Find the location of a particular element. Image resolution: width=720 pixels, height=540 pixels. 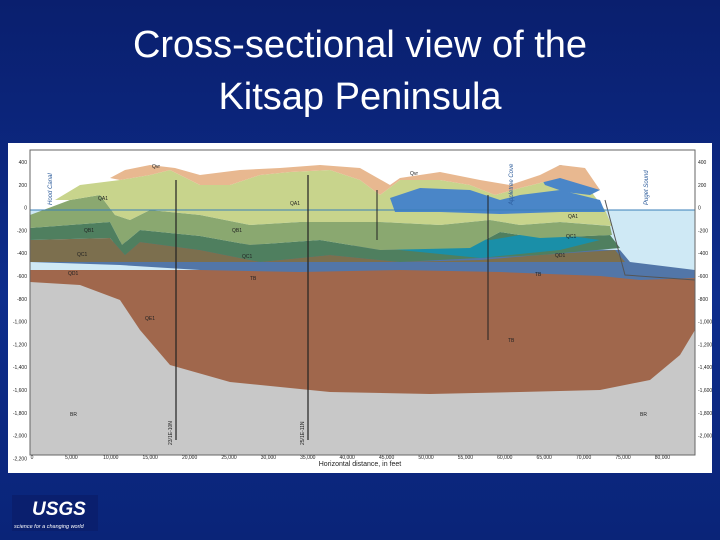

left-tick-label: -600 is located at coordinates (22, 277).